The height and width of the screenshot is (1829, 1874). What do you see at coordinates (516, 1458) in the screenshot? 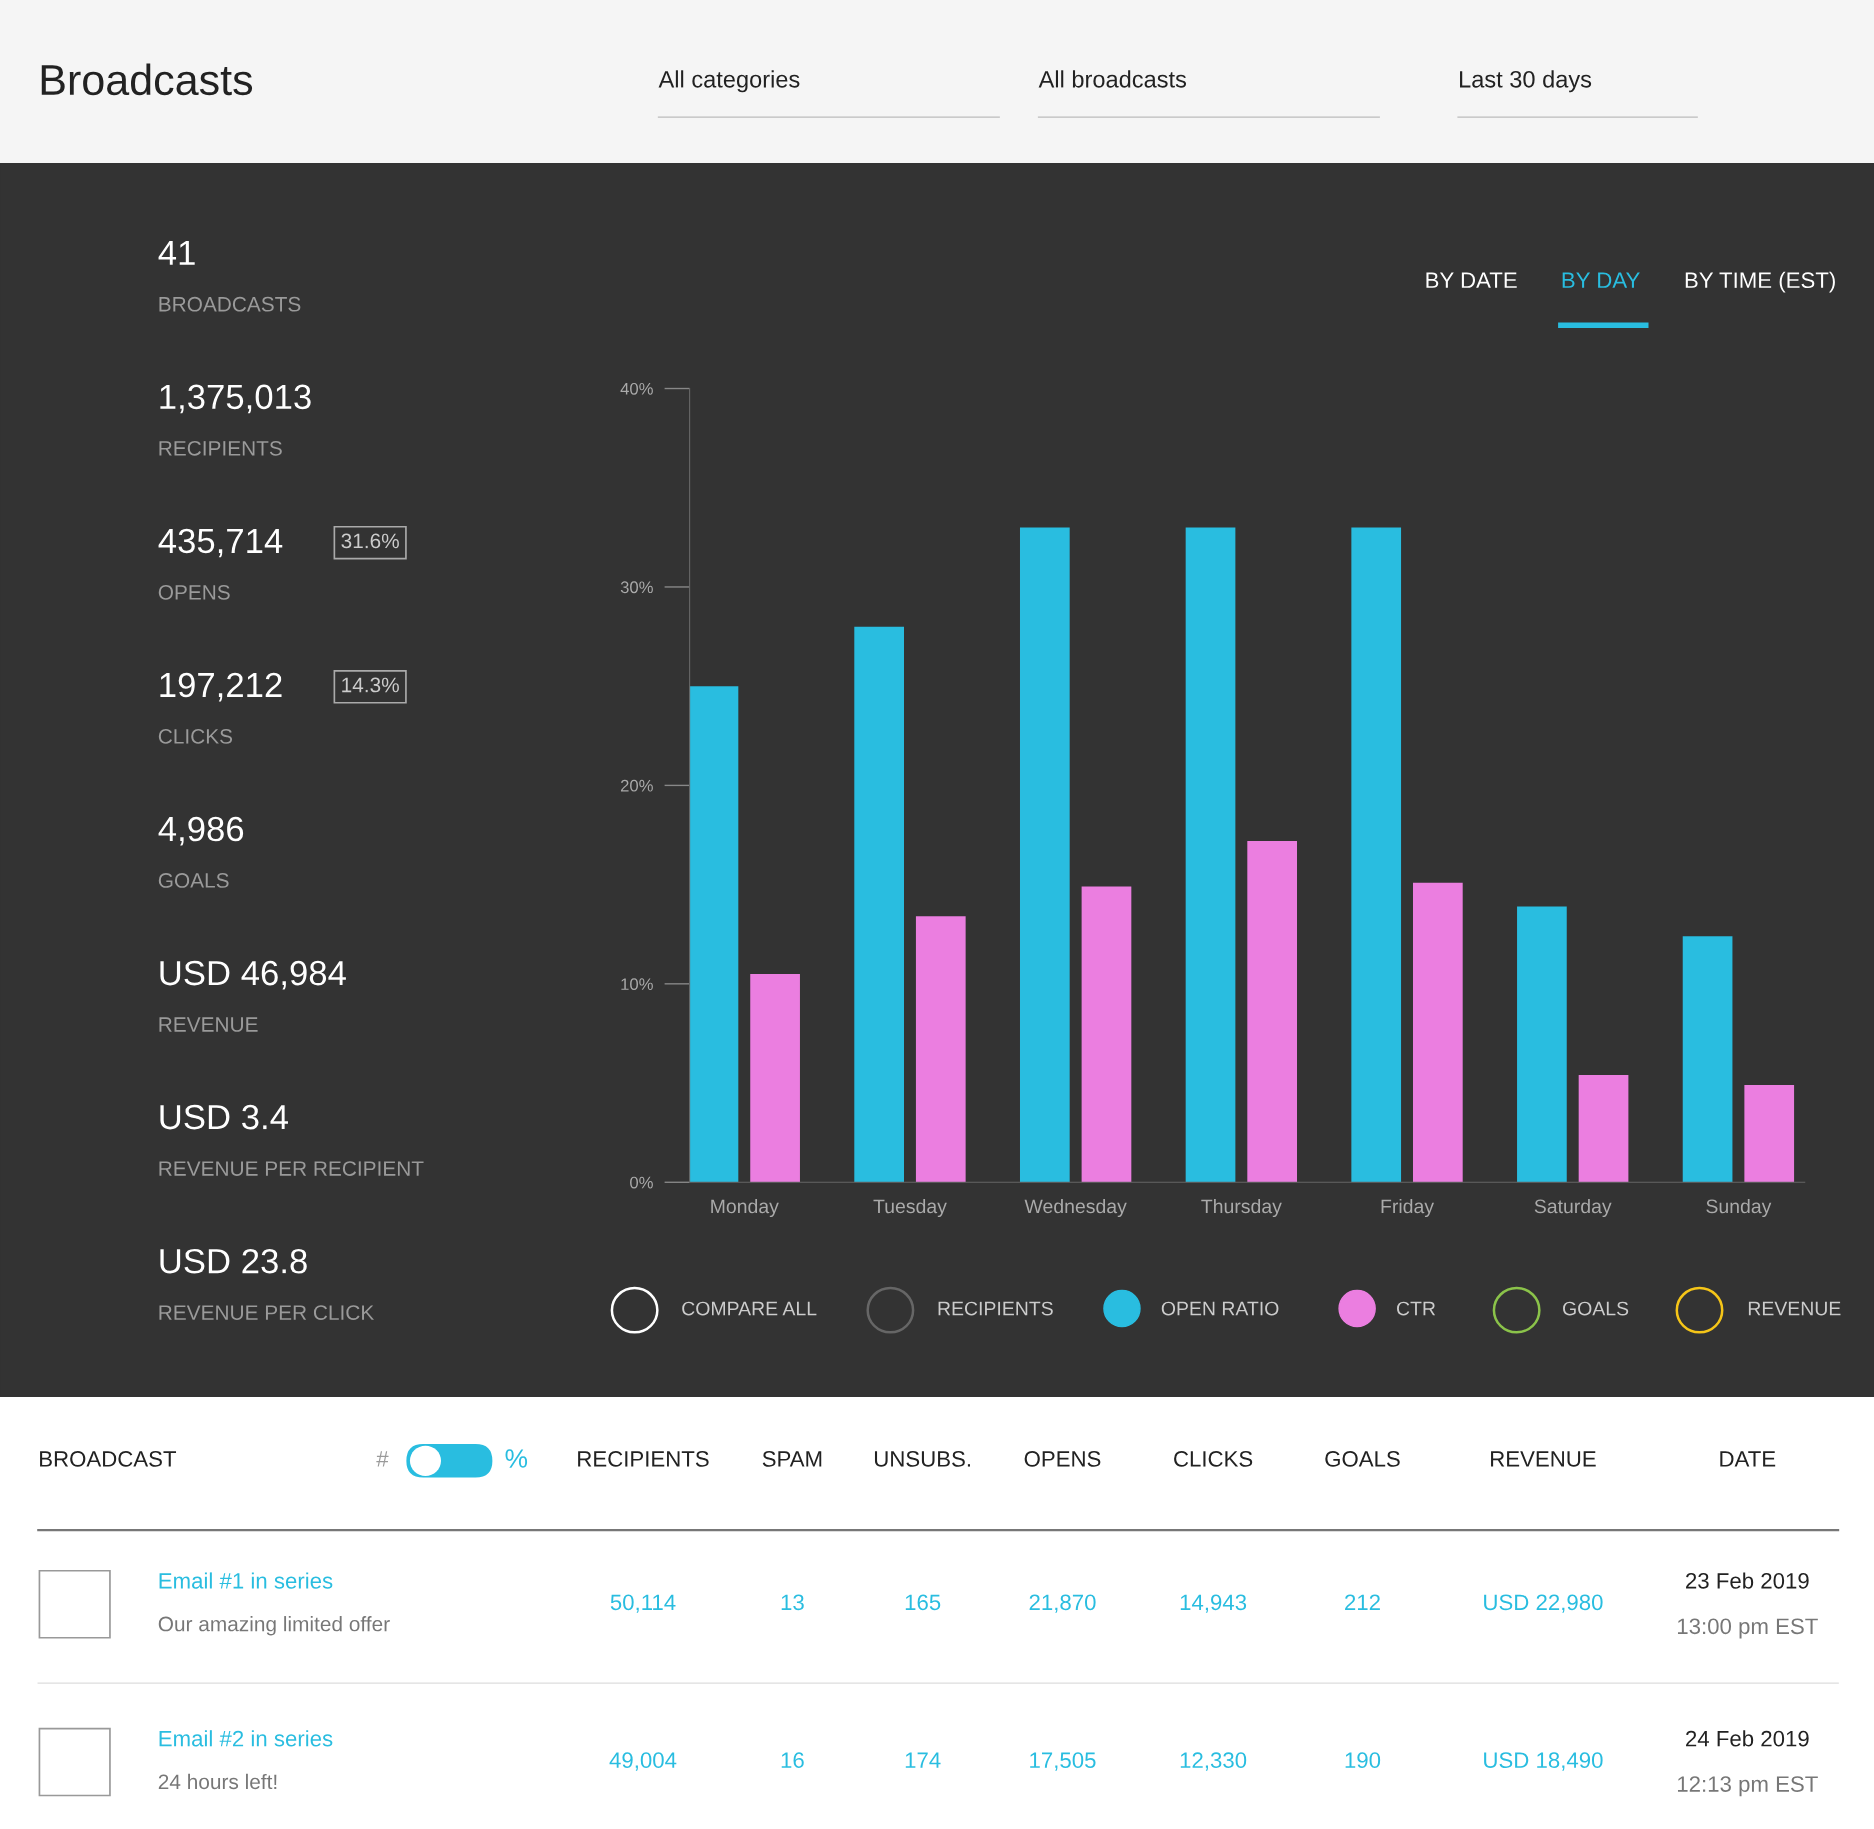
I see `category-label: %` at bounding box center [516, 1458].